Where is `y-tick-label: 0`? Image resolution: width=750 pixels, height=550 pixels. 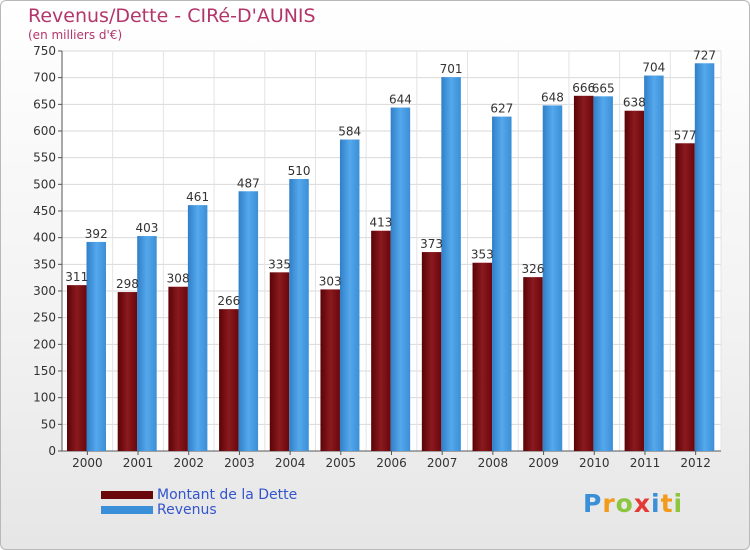
y-tick-label: 0 is located at coordinates (52, 451).